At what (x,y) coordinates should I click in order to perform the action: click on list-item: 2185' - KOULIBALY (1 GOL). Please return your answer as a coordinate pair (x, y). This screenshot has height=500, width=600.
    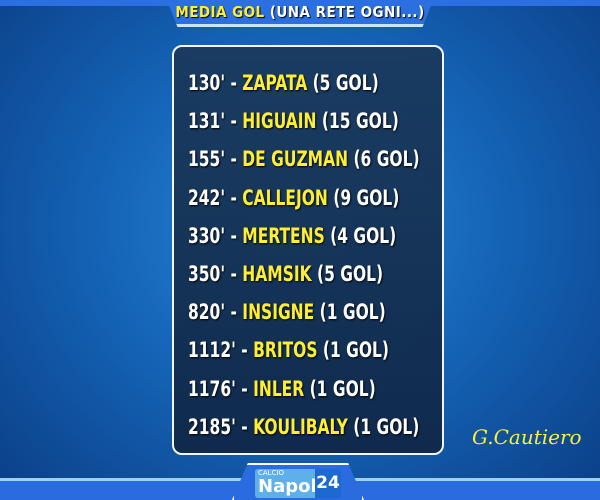
    Looking at the image, I should click on (304, 426).